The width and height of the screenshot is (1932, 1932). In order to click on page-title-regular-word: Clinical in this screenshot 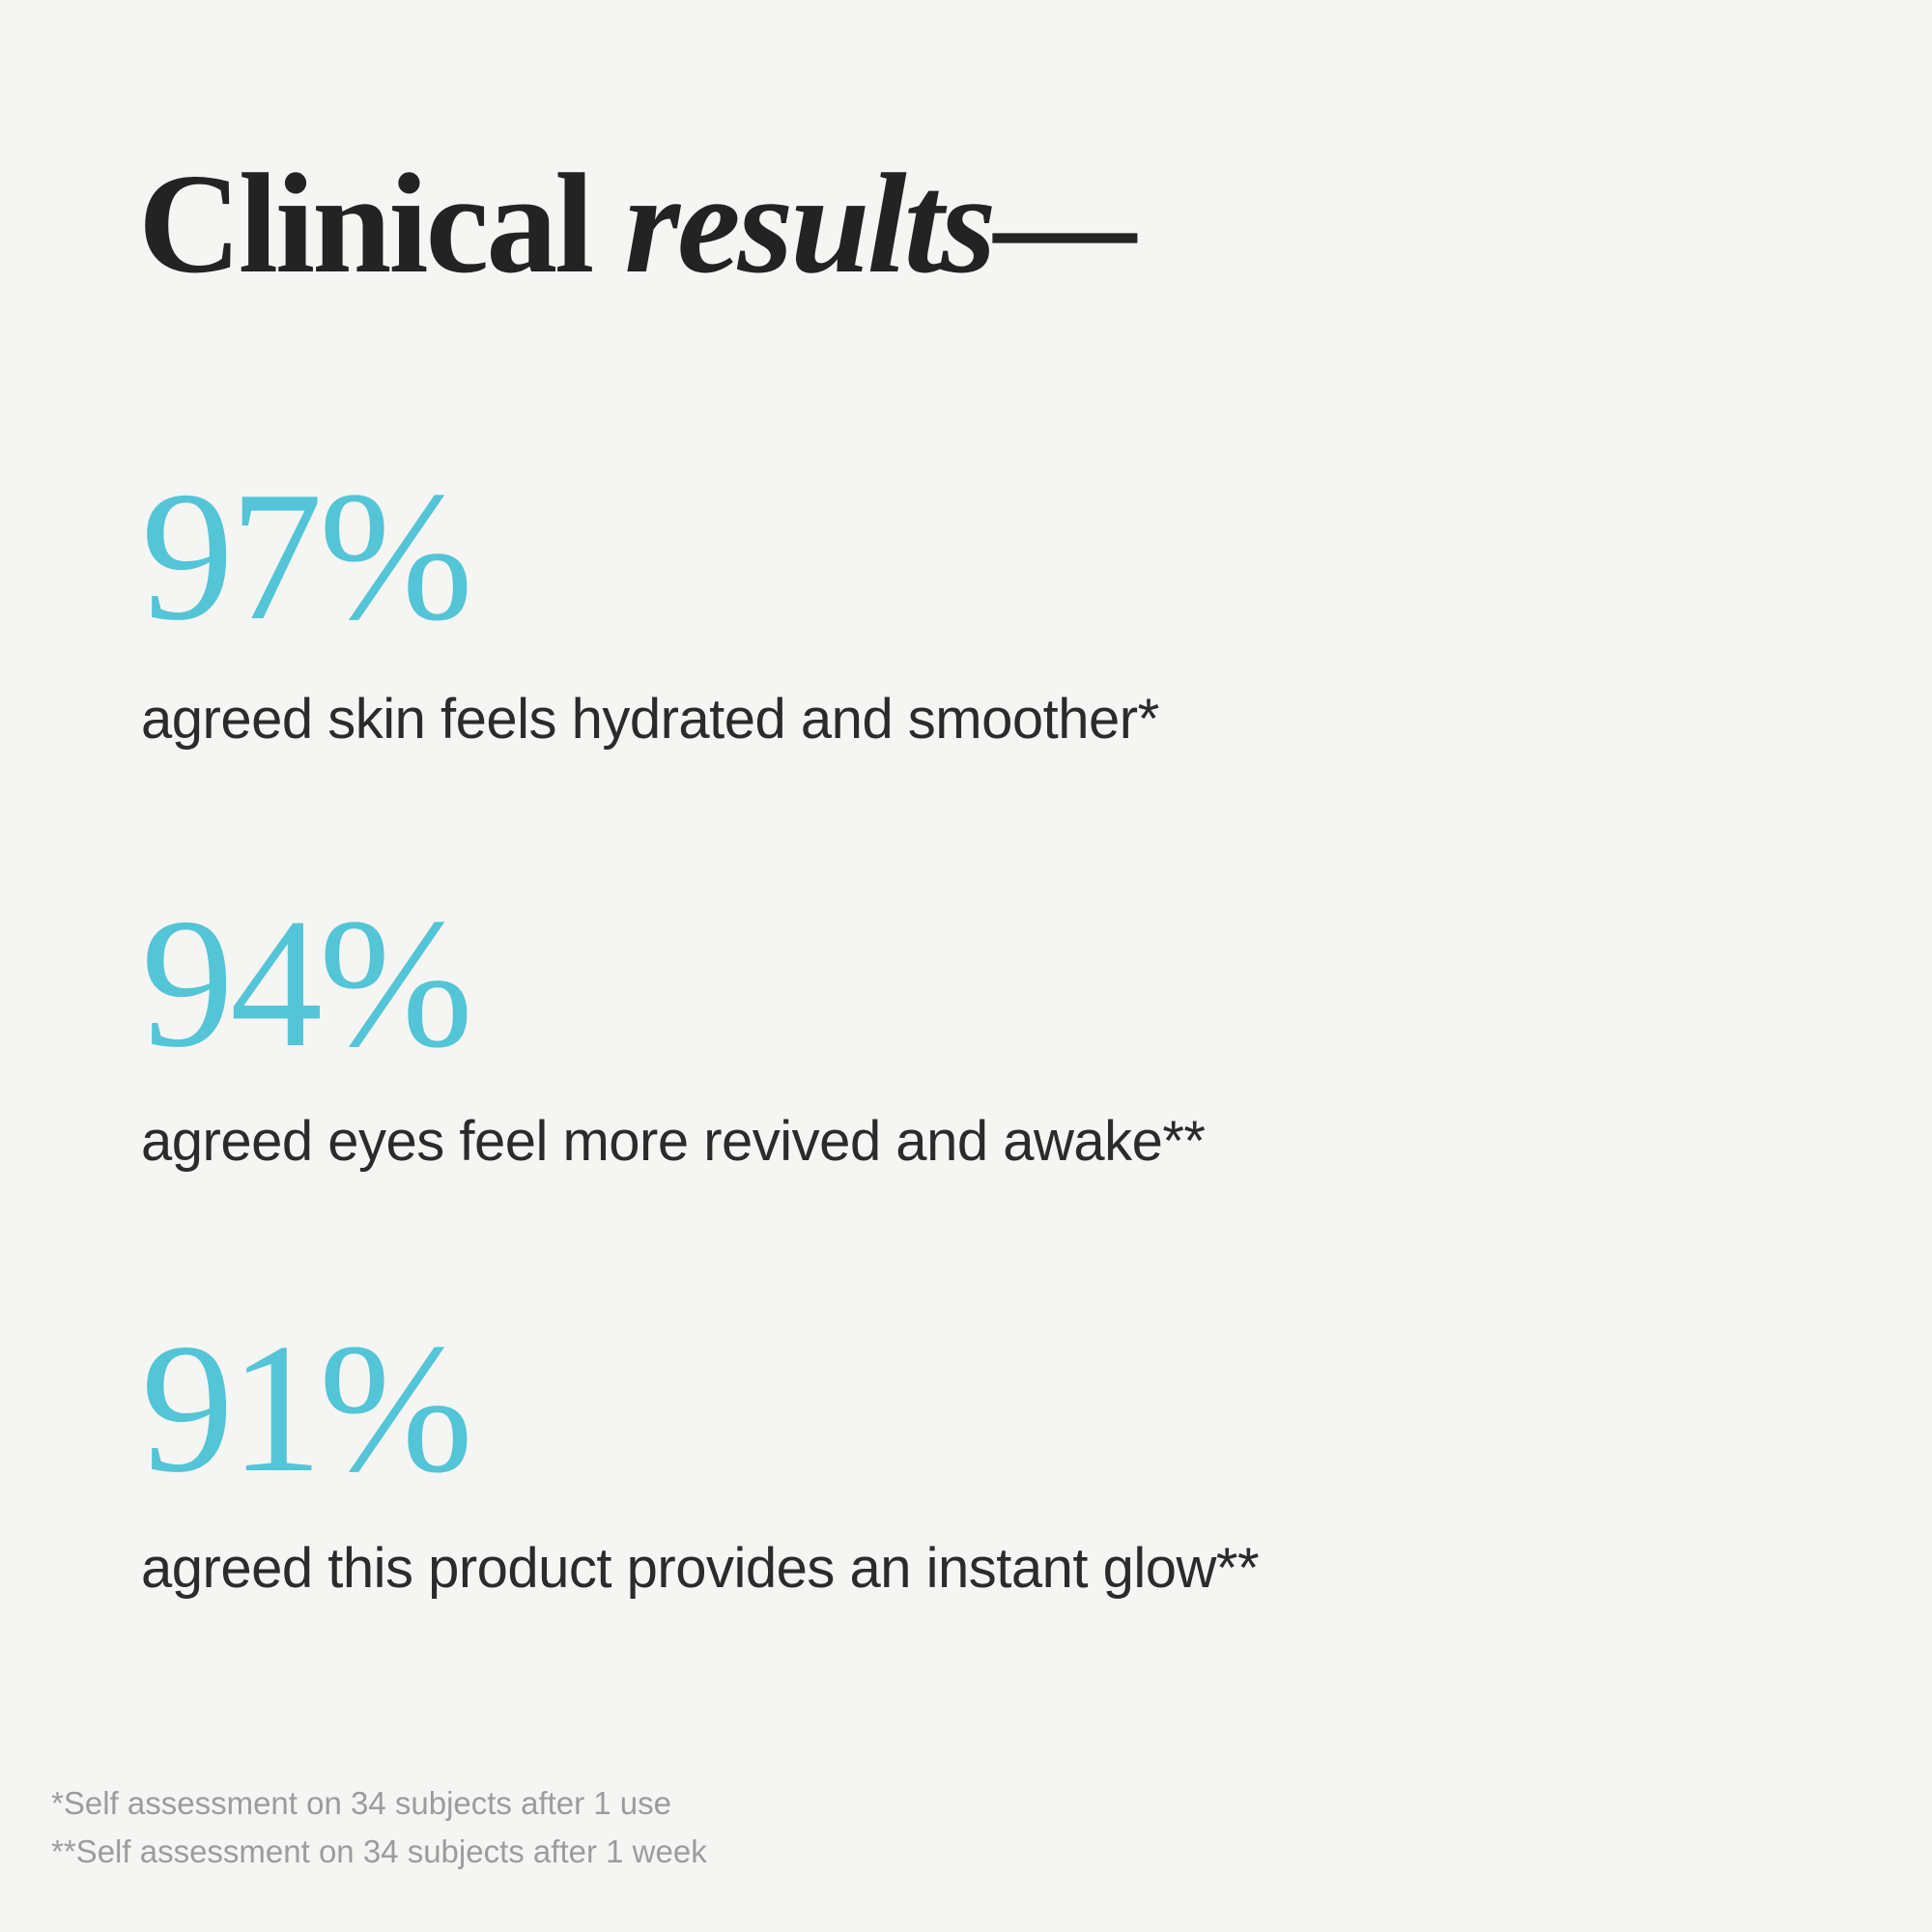, I will do `click(381, 224)`.